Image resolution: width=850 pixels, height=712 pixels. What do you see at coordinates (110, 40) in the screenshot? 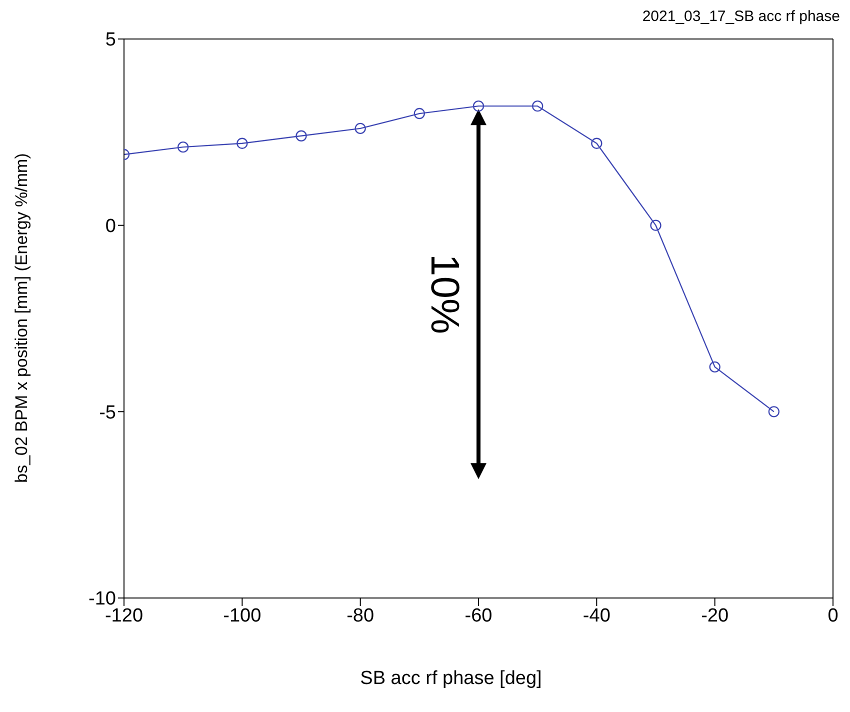
I see `y-tick-label: 5` at bounding box center [110, 40].